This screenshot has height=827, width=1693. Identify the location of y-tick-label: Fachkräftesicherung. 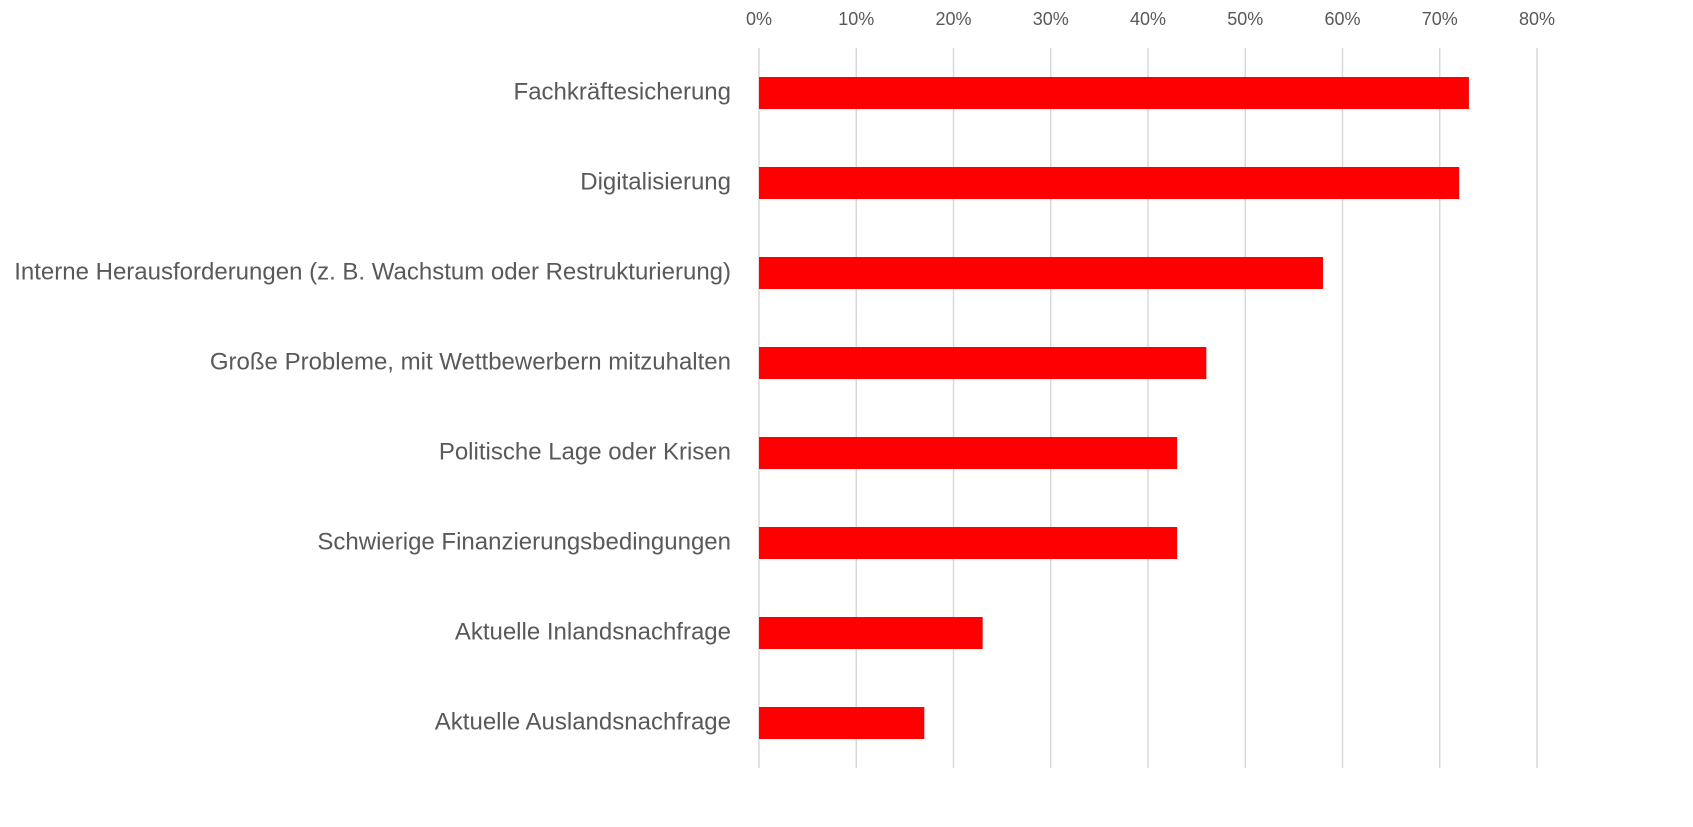
(622, 91).